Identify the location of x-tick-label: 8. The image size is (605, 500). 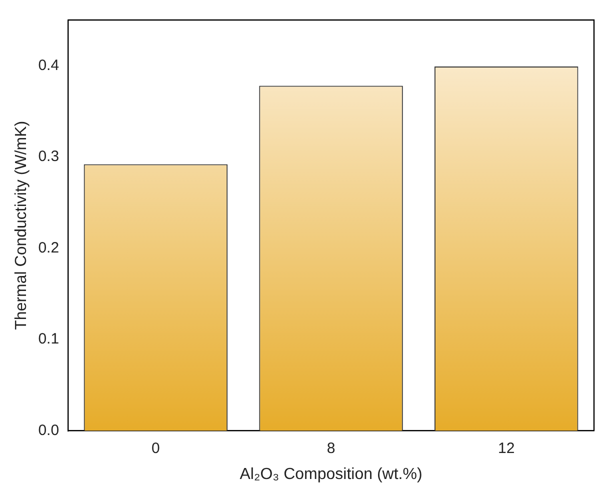
(331, 448).